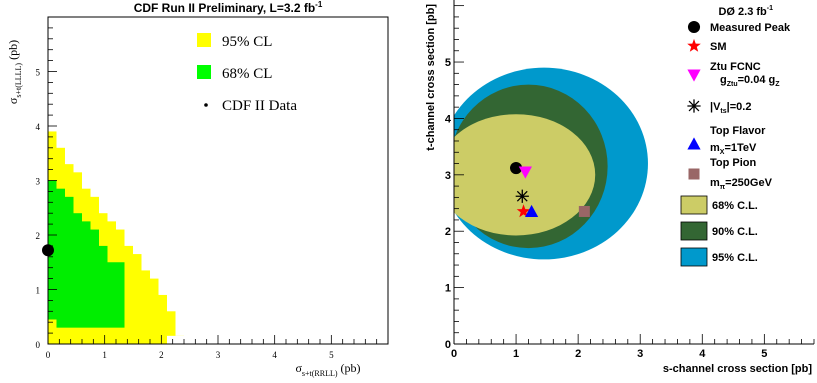  What do you see at coordinates (735, 206) in the screenshot?
I see `legend-label: 68% C.L.` at bounding box center [735, 206].